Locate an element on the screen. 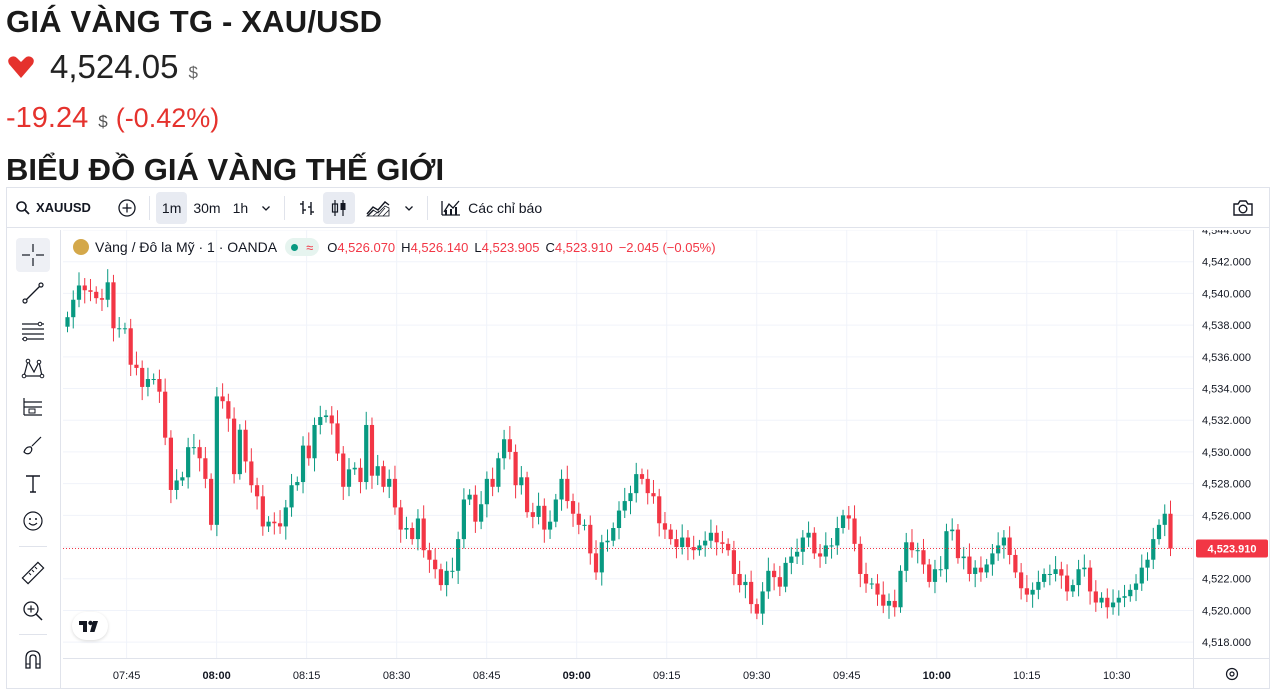 Image resolution: width=1276 pixels, height=693 pixels. y-tick-label: 4,530.000 is located at coordinates (1226, 453).